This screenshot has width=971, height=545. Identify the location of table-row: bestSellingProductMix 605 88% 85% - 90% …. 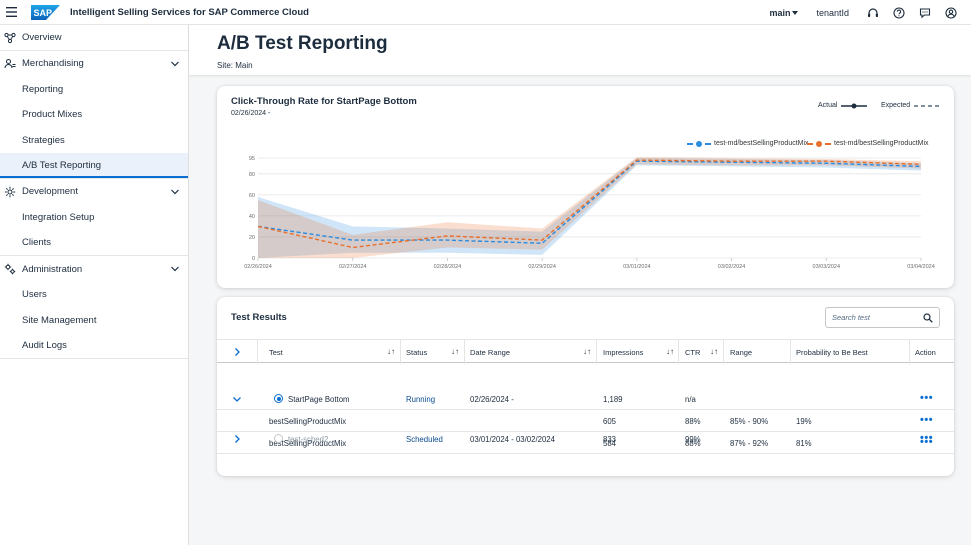
(585, 421).